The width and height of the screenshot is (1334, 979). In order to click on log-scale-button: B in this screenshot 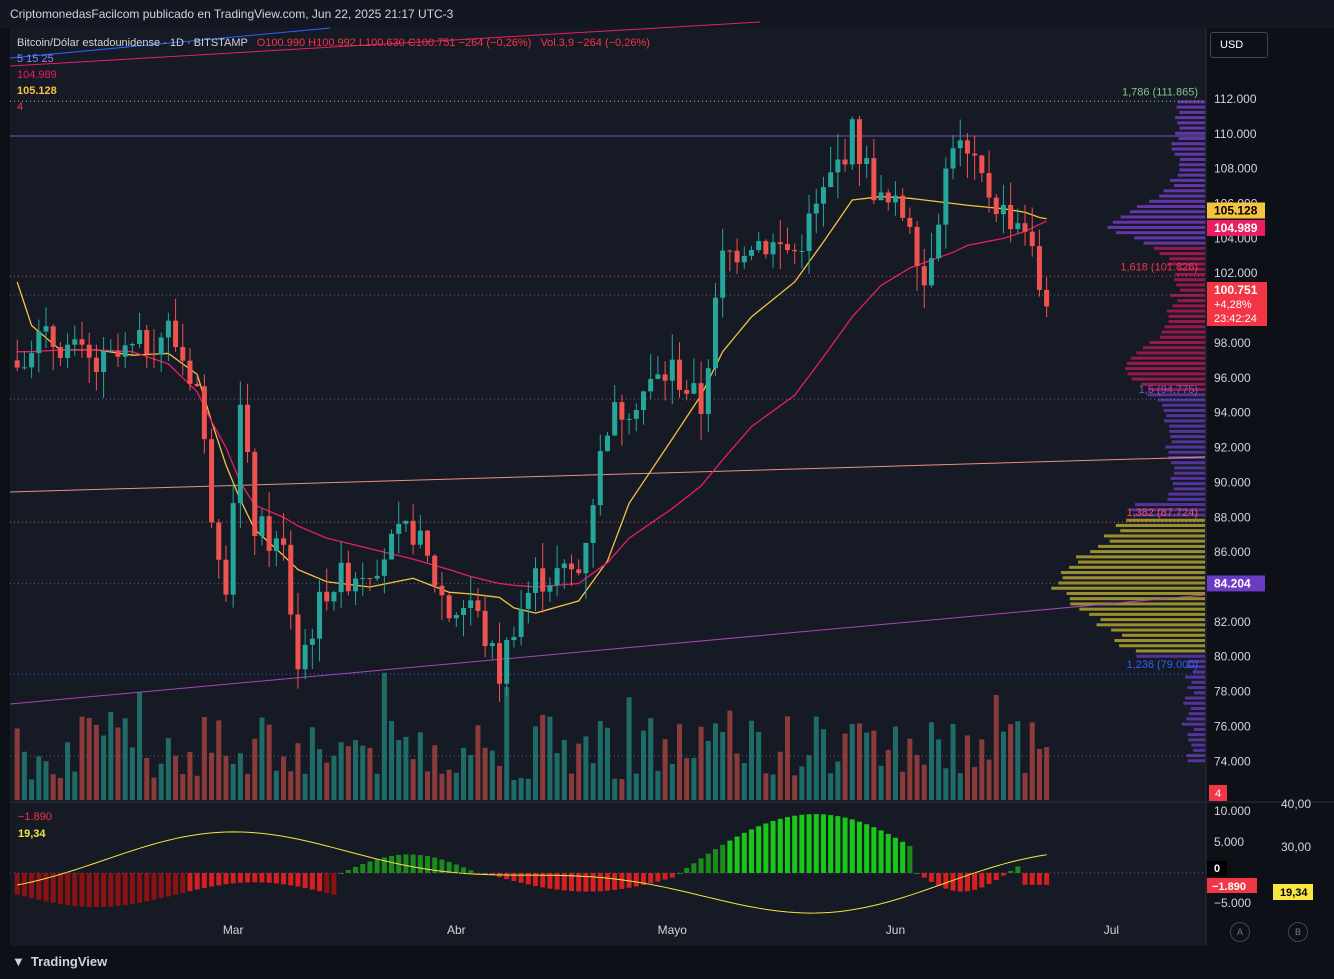, I will do `click(1298, 932)`.